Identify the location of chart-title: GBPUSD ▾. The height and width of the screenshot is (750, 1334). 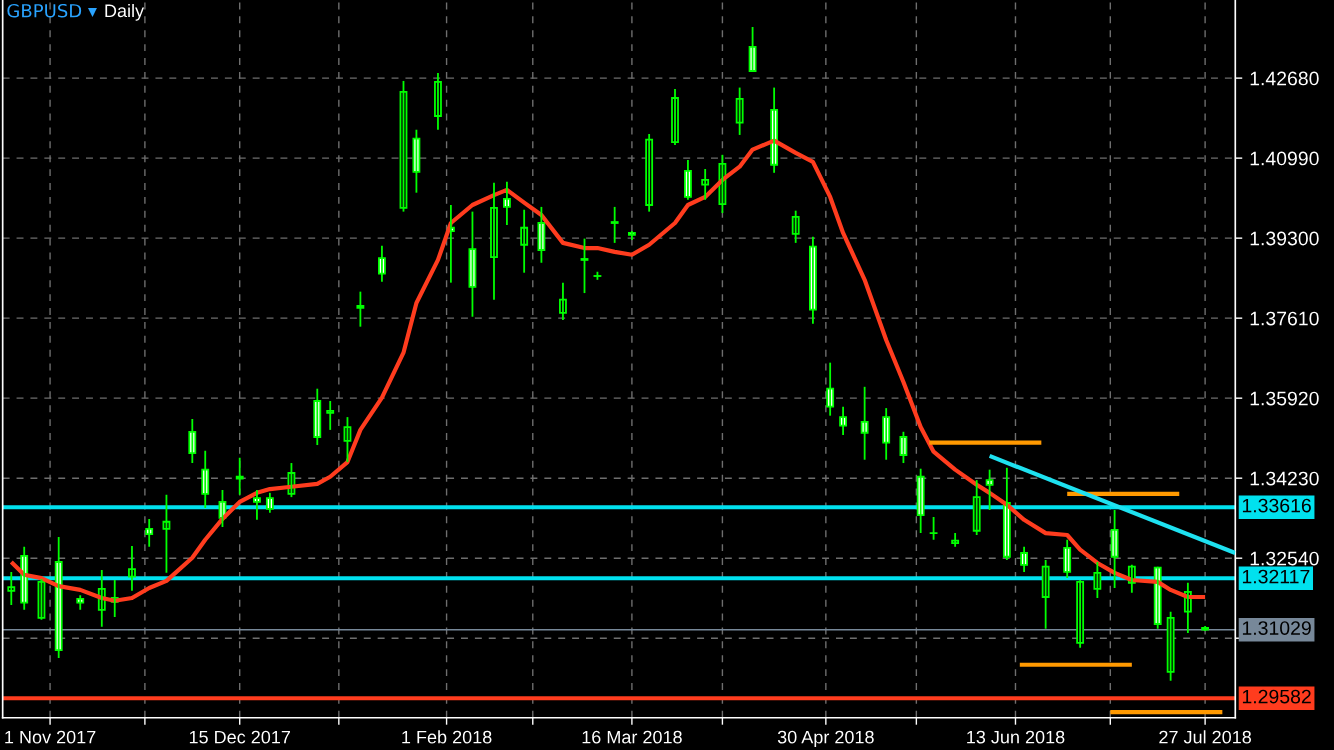
(52, 10).